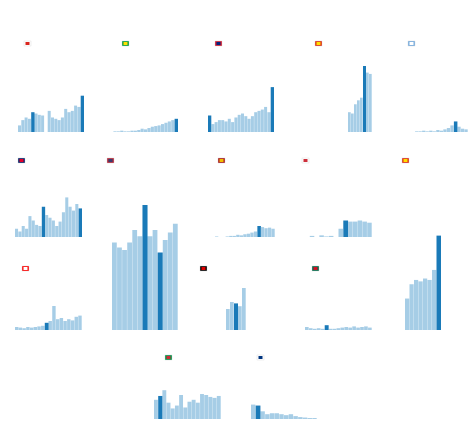 The height and width of the screenshot is (426, 474). I want to click on germany-flag-icon, so click(203, 268).